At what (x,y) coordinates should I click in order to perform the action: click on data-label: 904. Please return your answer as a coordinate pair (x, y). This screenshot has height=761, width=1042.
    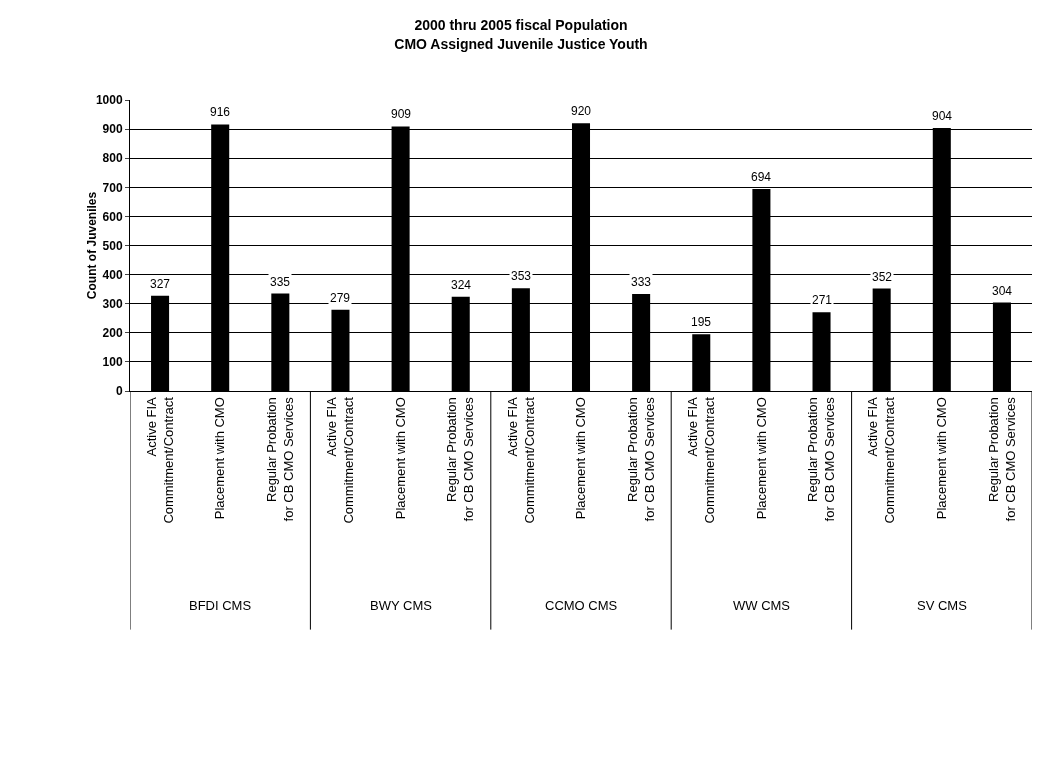
    Looking at the image, I should click on (942, 116).